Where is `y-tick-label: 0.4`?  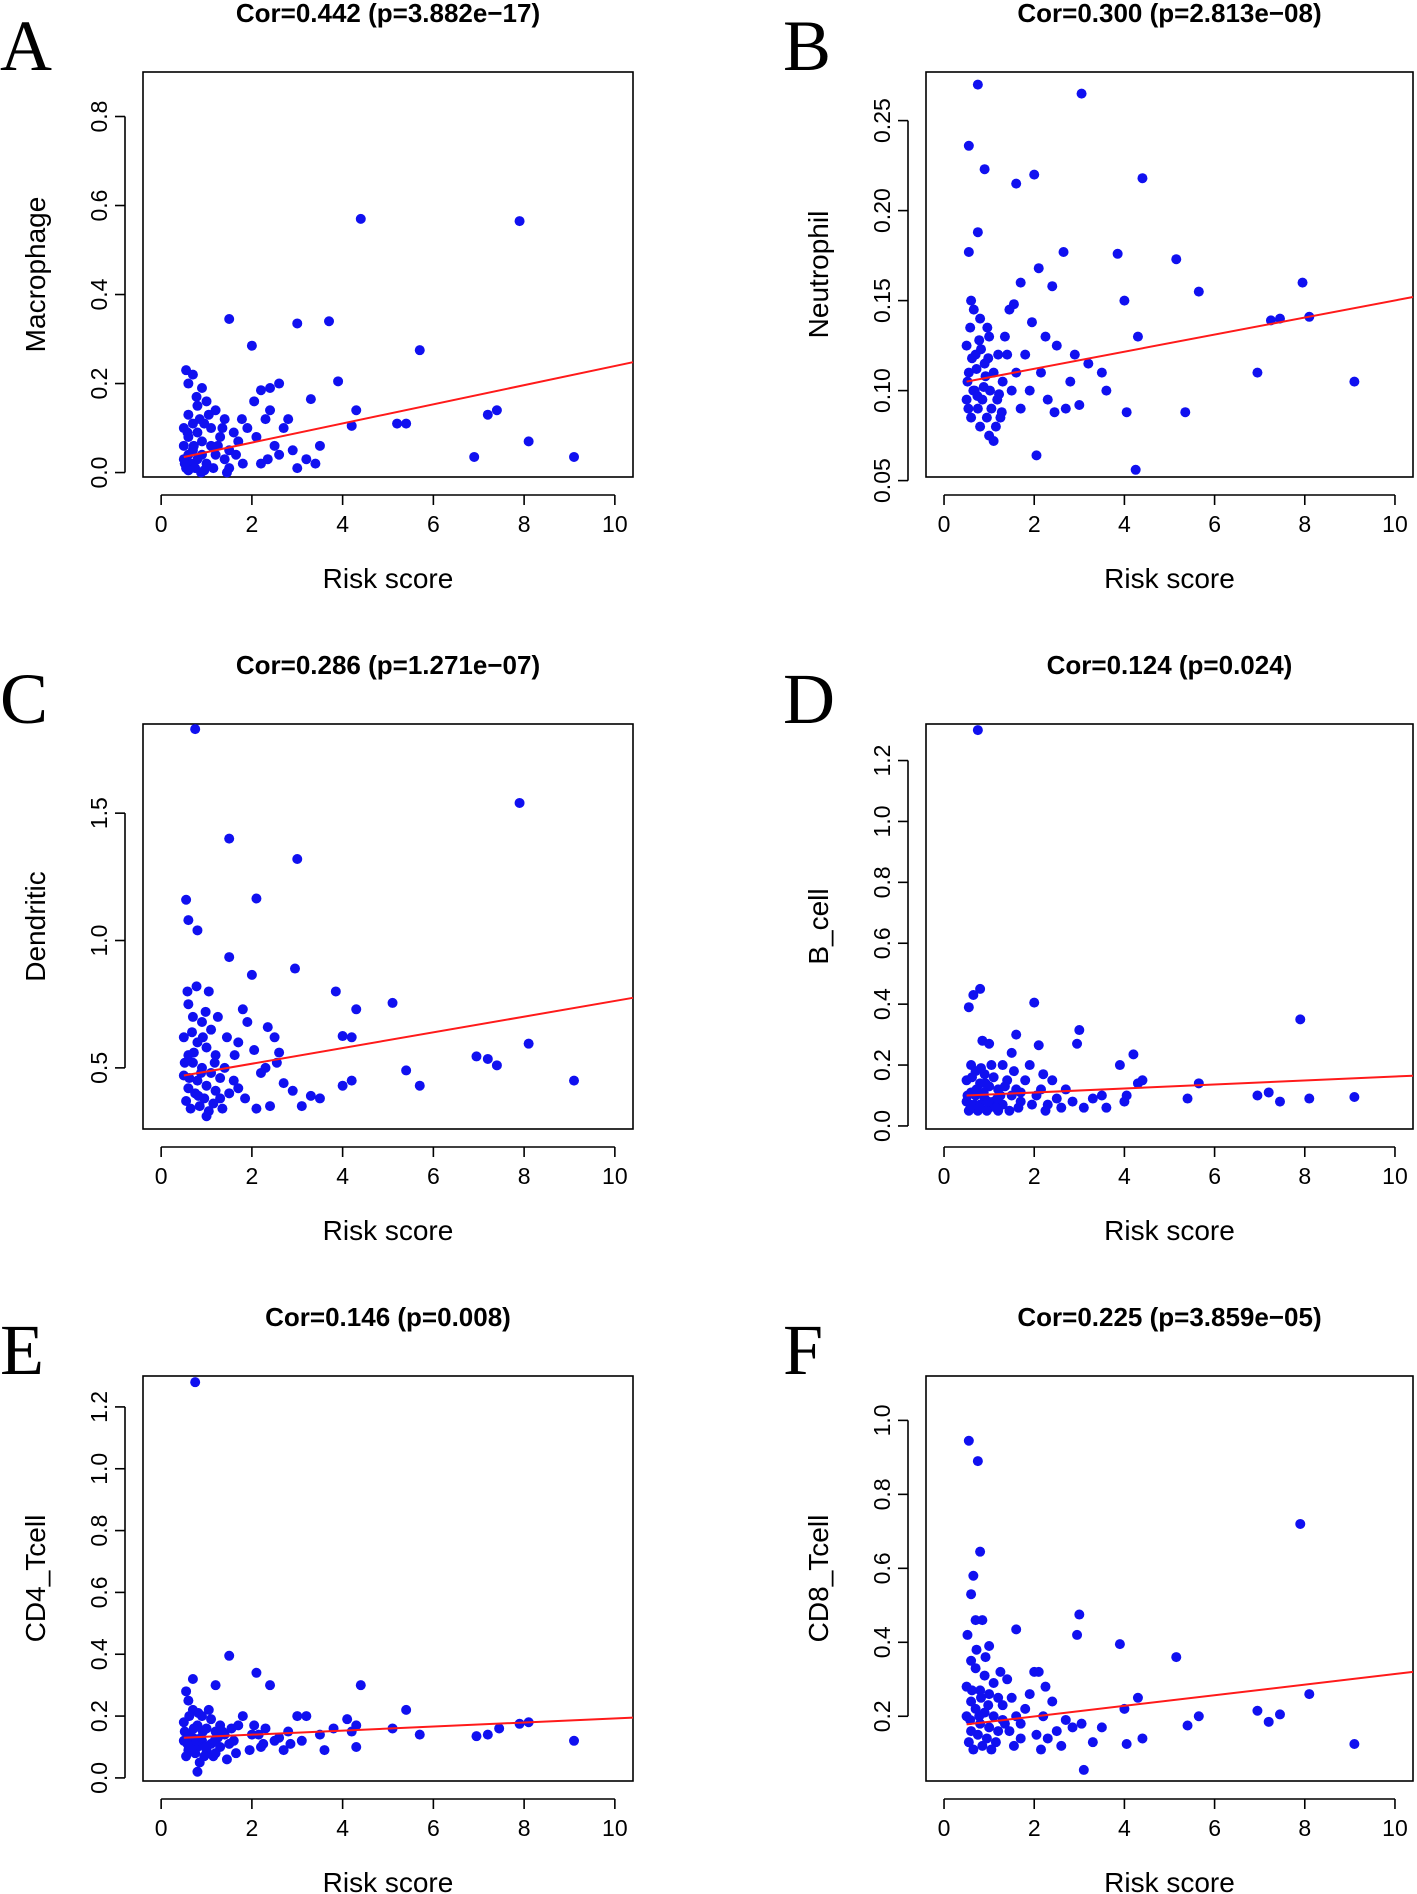 y-tick-label: 0.4 is located at coordinates (882, 1004).